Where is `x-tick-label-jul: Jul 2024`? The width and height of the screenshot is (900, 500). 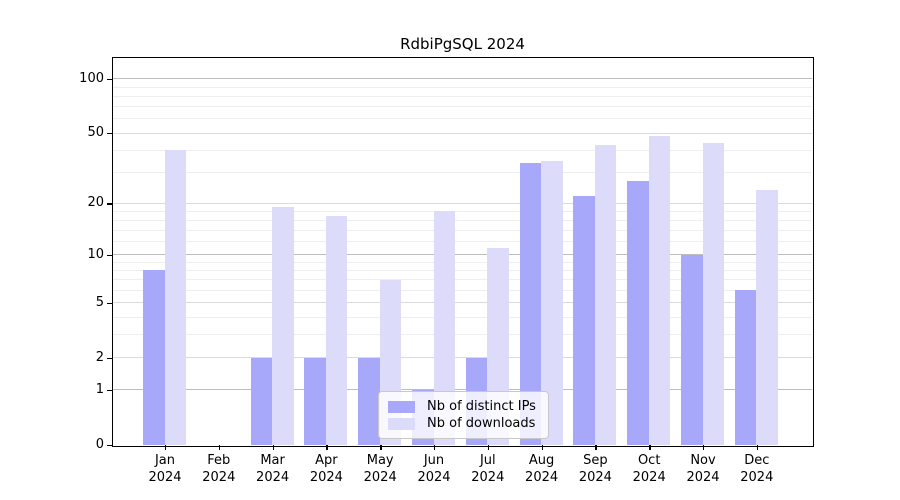 x-tick-label-jul: Jul 2024 is located at coordinates (488, 469).